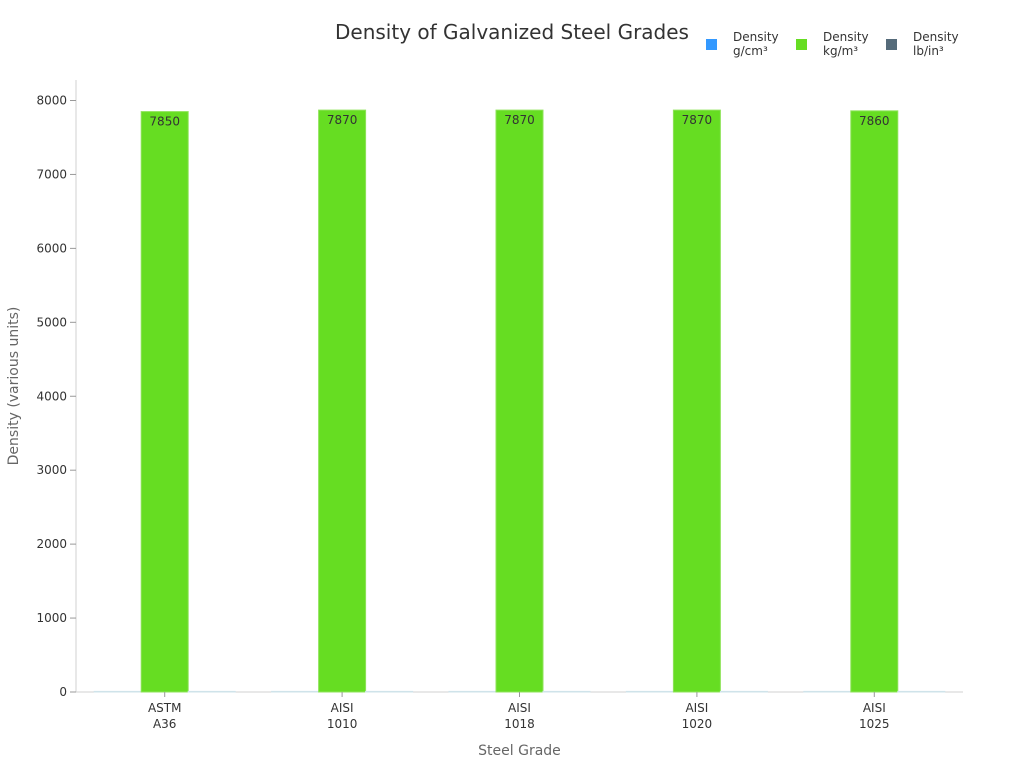 The width and height of the screenshot is (1024, 768). Describe the element at coordinates (874, 121) in the screenshot. I see `bar-value-label: 7860` at that location.